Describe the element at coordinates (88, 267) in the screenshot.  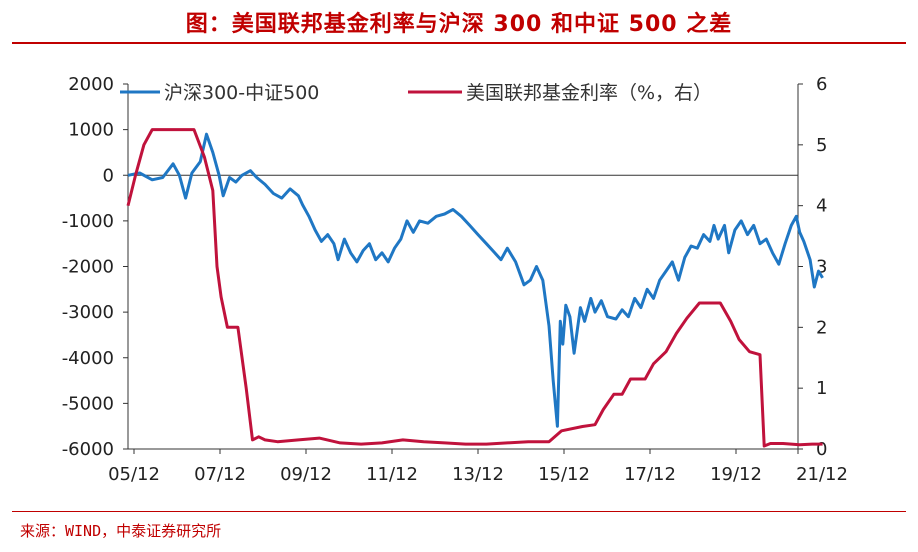
I see `left-tick-label: -2000` at that location.